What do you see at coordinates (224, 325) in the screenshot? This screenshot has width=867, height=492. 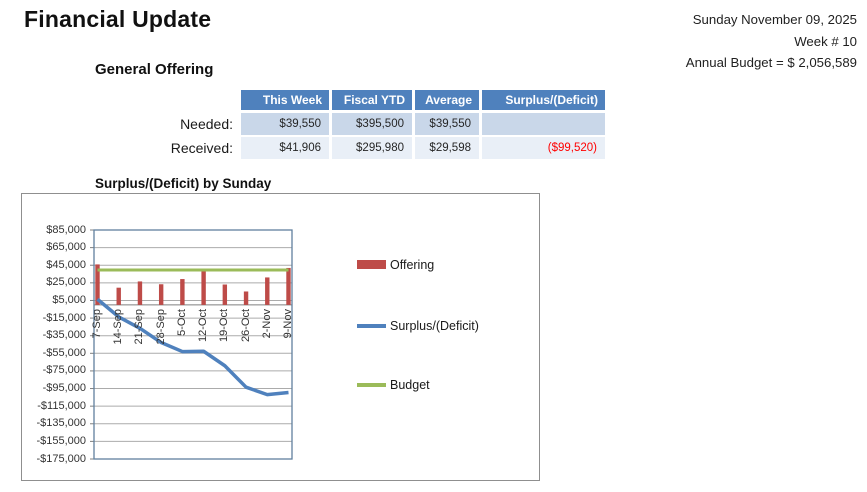 I see `x-axis-label: 19-Oct` at bounding box center [224, 325].